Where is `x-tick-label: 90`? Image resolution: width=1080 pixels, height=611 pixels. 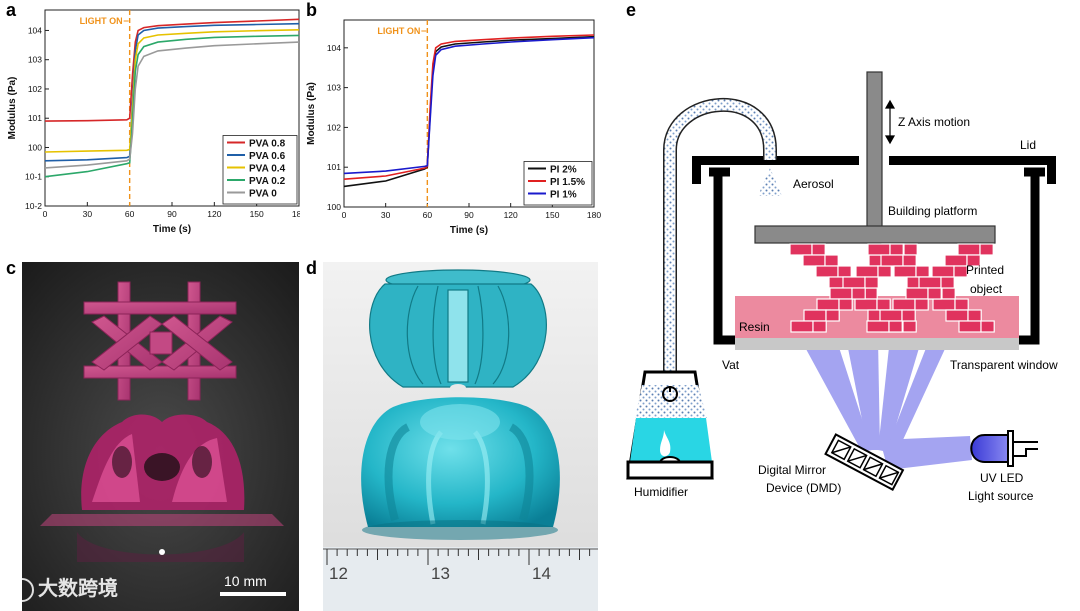 x-tick-label: 90 is located at coordinates (172, 214).